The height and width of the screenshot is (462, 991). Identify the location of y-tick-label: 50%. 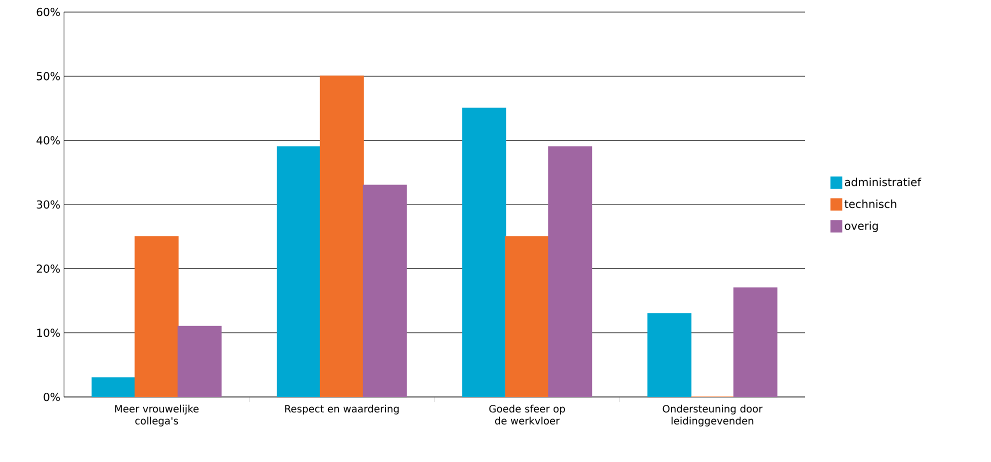
(48, 76).